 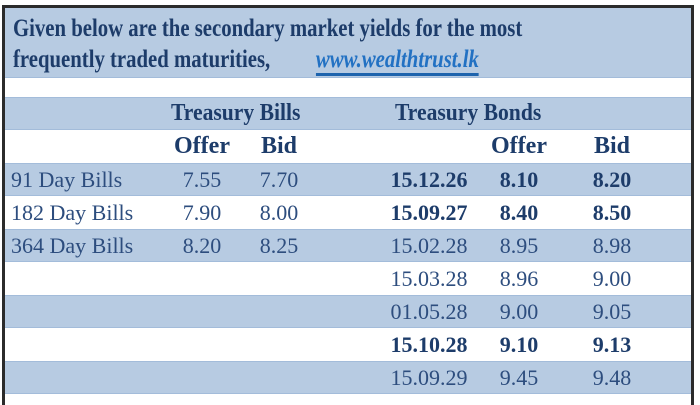 What do you see at coordinates (202, 245) in the screenshot?
I see `bill-offer-cell: 8.20` at bounding box center [202, 245].